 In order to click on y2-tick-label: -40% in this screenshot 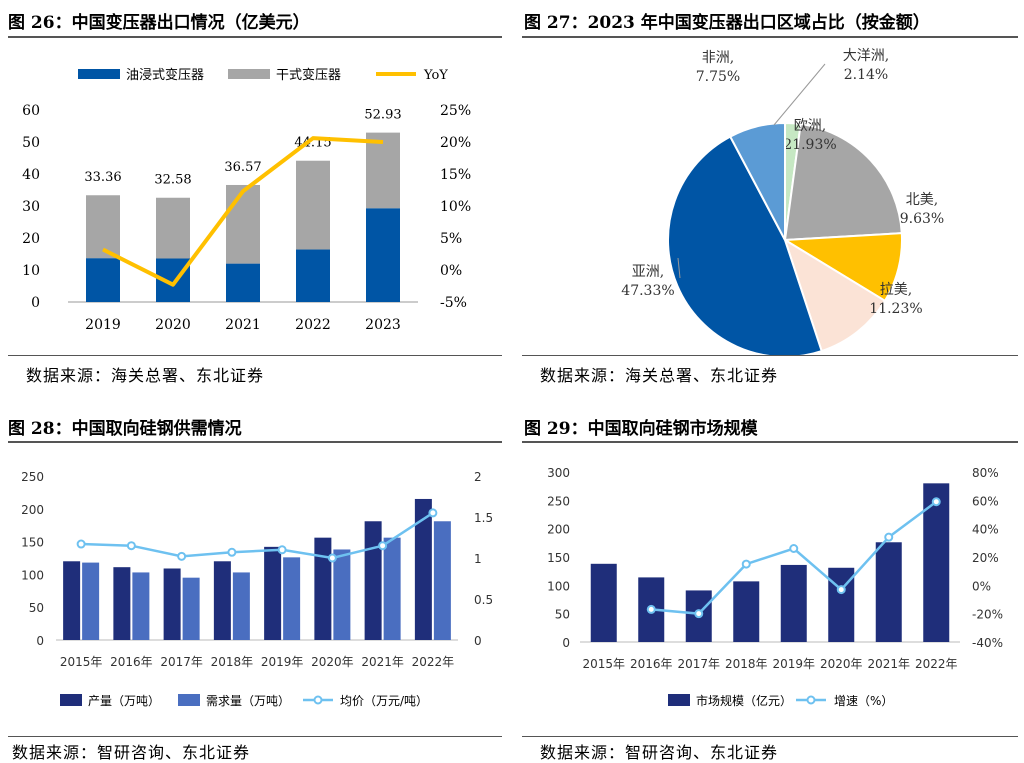, I will do `click(987, 643)`.